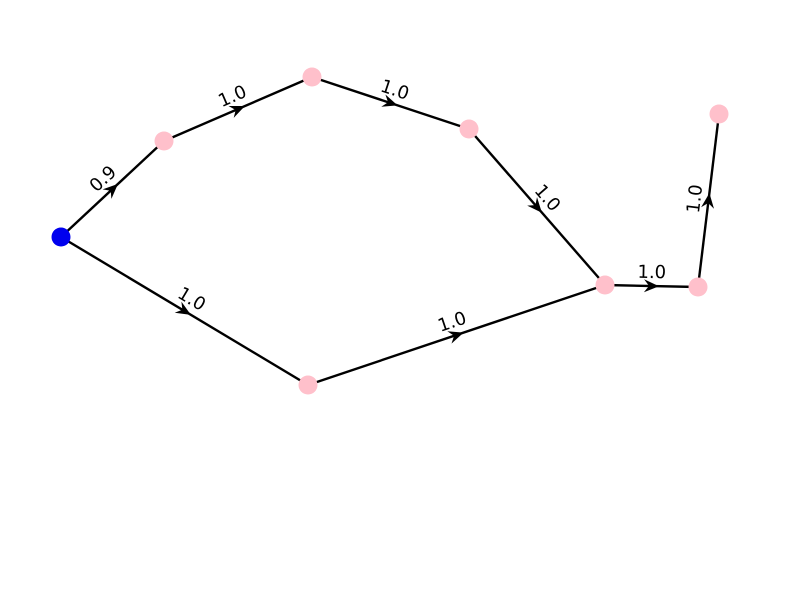  I want to click on graph-node-n4, so click(308, 385).